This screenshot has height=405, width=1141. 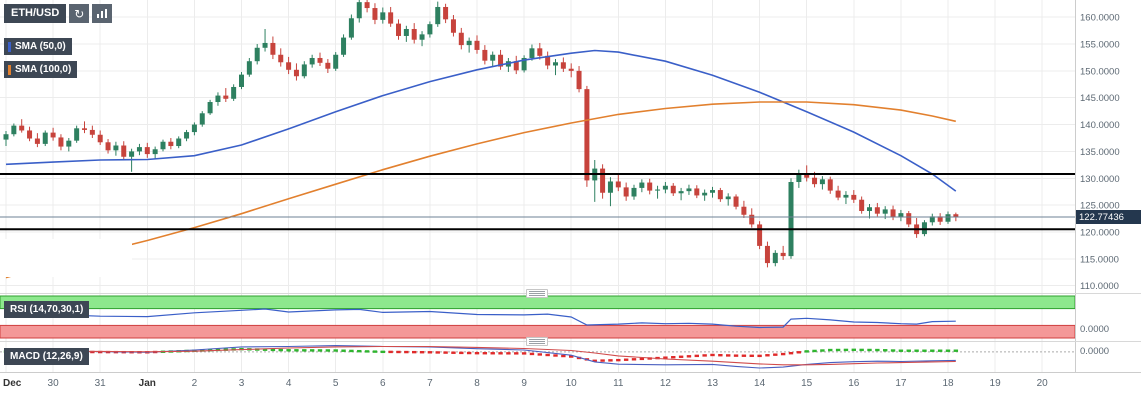 I want to click on snapshot-chart-icon, so click(x=102, y=13).